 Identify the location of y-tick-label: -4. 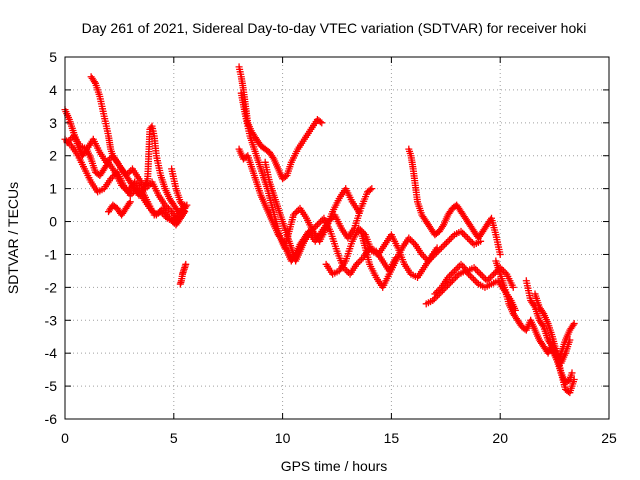
(51, 353).